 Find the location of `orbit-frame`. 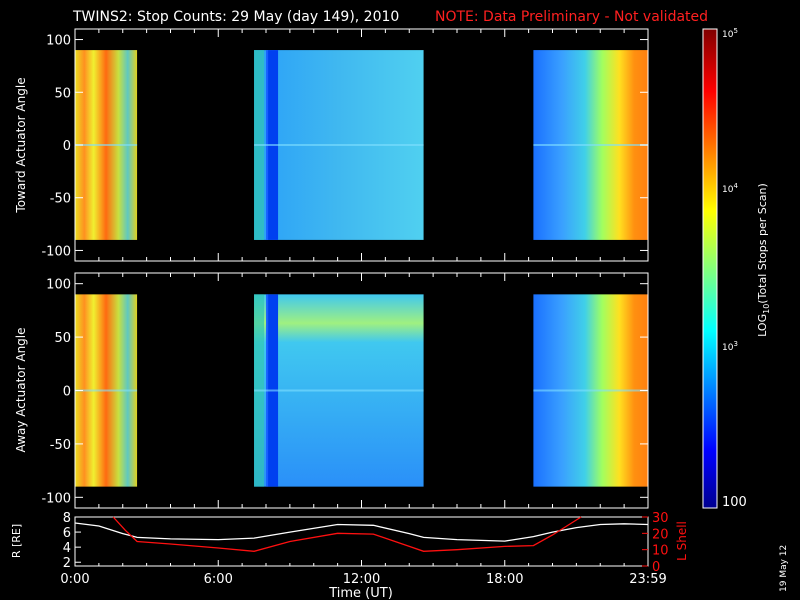

orbit-frame is located at coordinates (361, 541).